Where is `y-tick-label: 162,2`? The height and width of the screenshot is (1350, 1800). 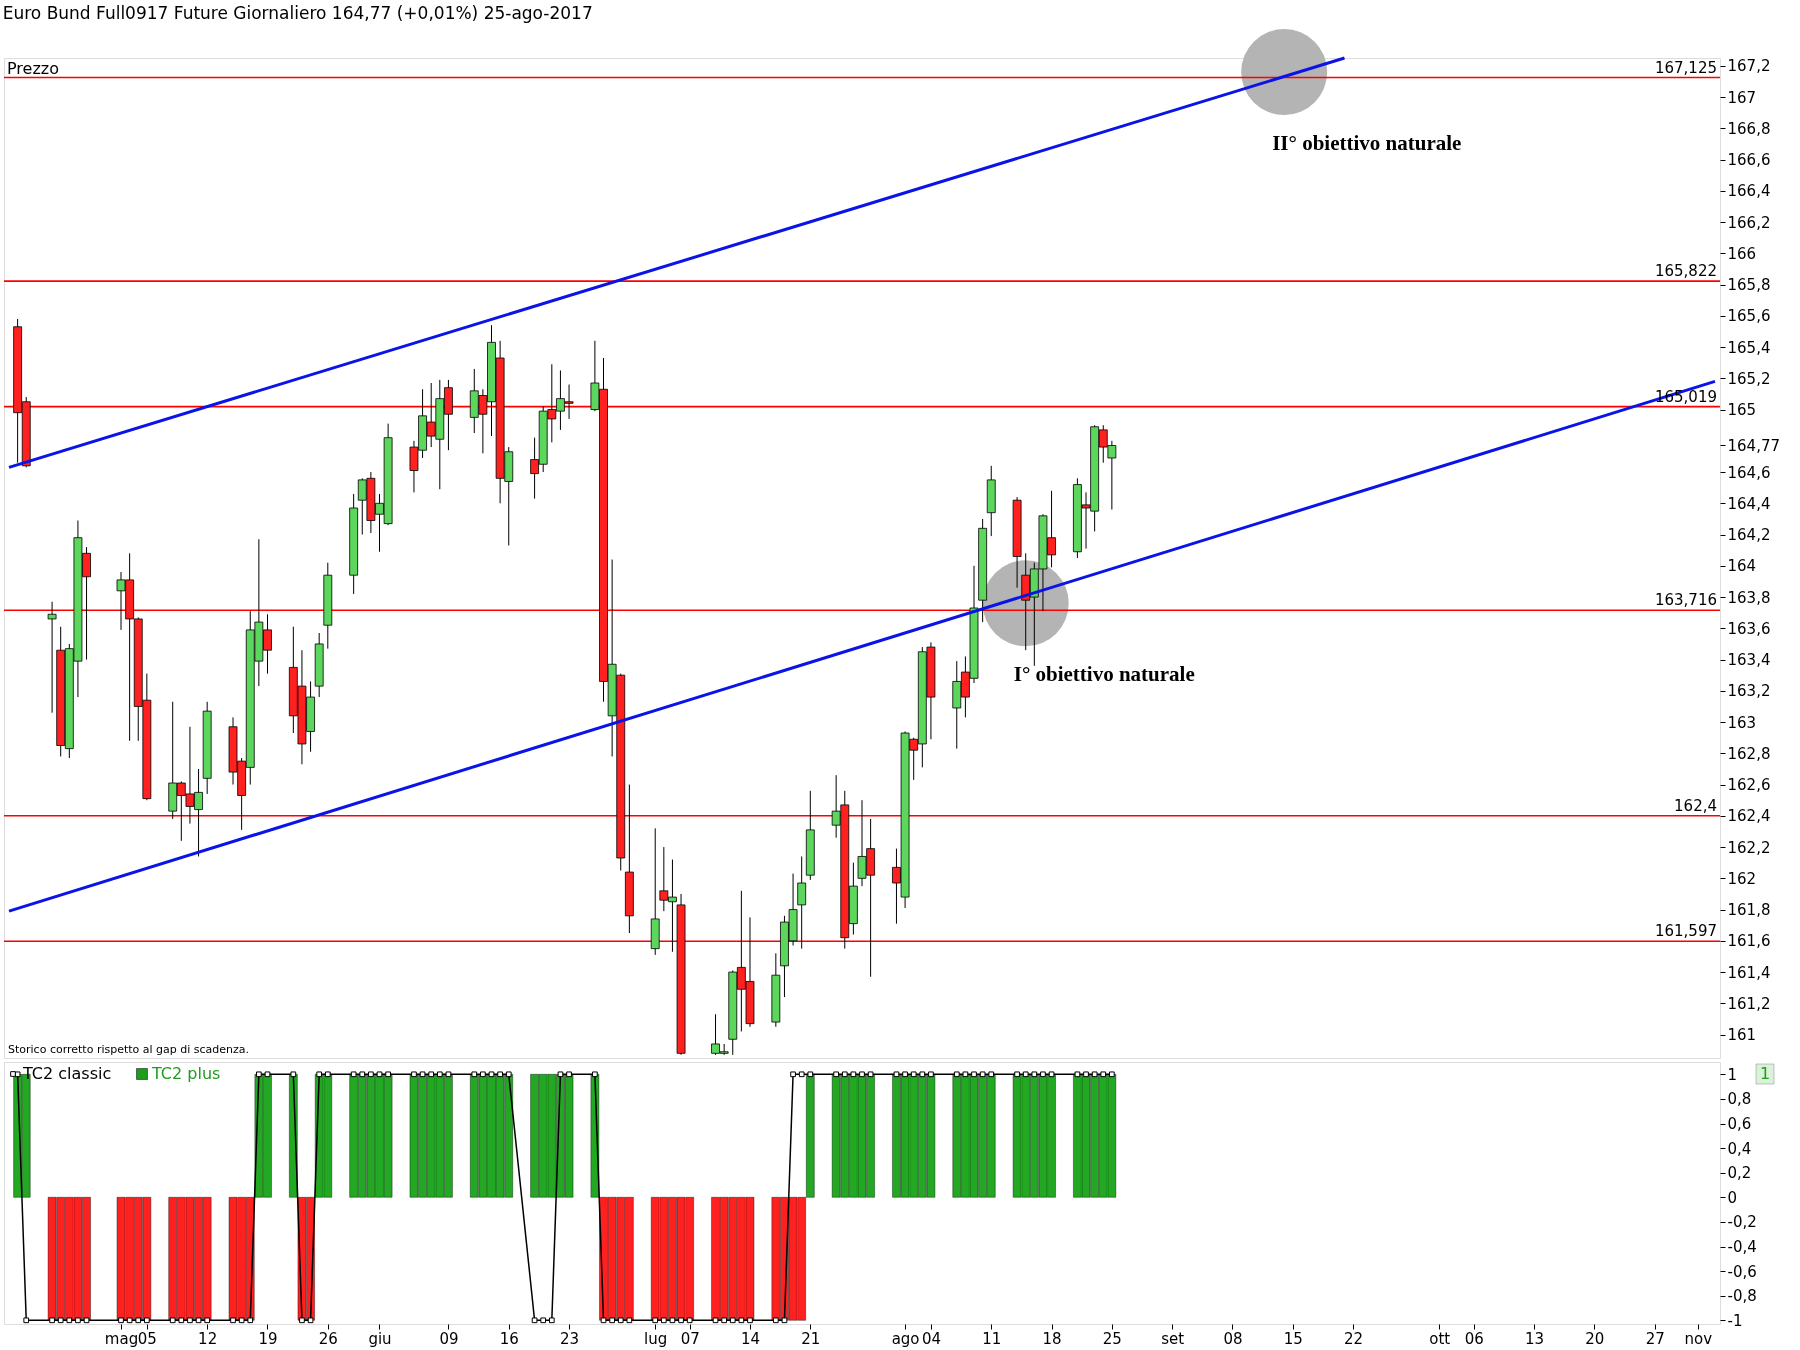
y-tick-label: 162,2 is located at coordinates (1749, 847).